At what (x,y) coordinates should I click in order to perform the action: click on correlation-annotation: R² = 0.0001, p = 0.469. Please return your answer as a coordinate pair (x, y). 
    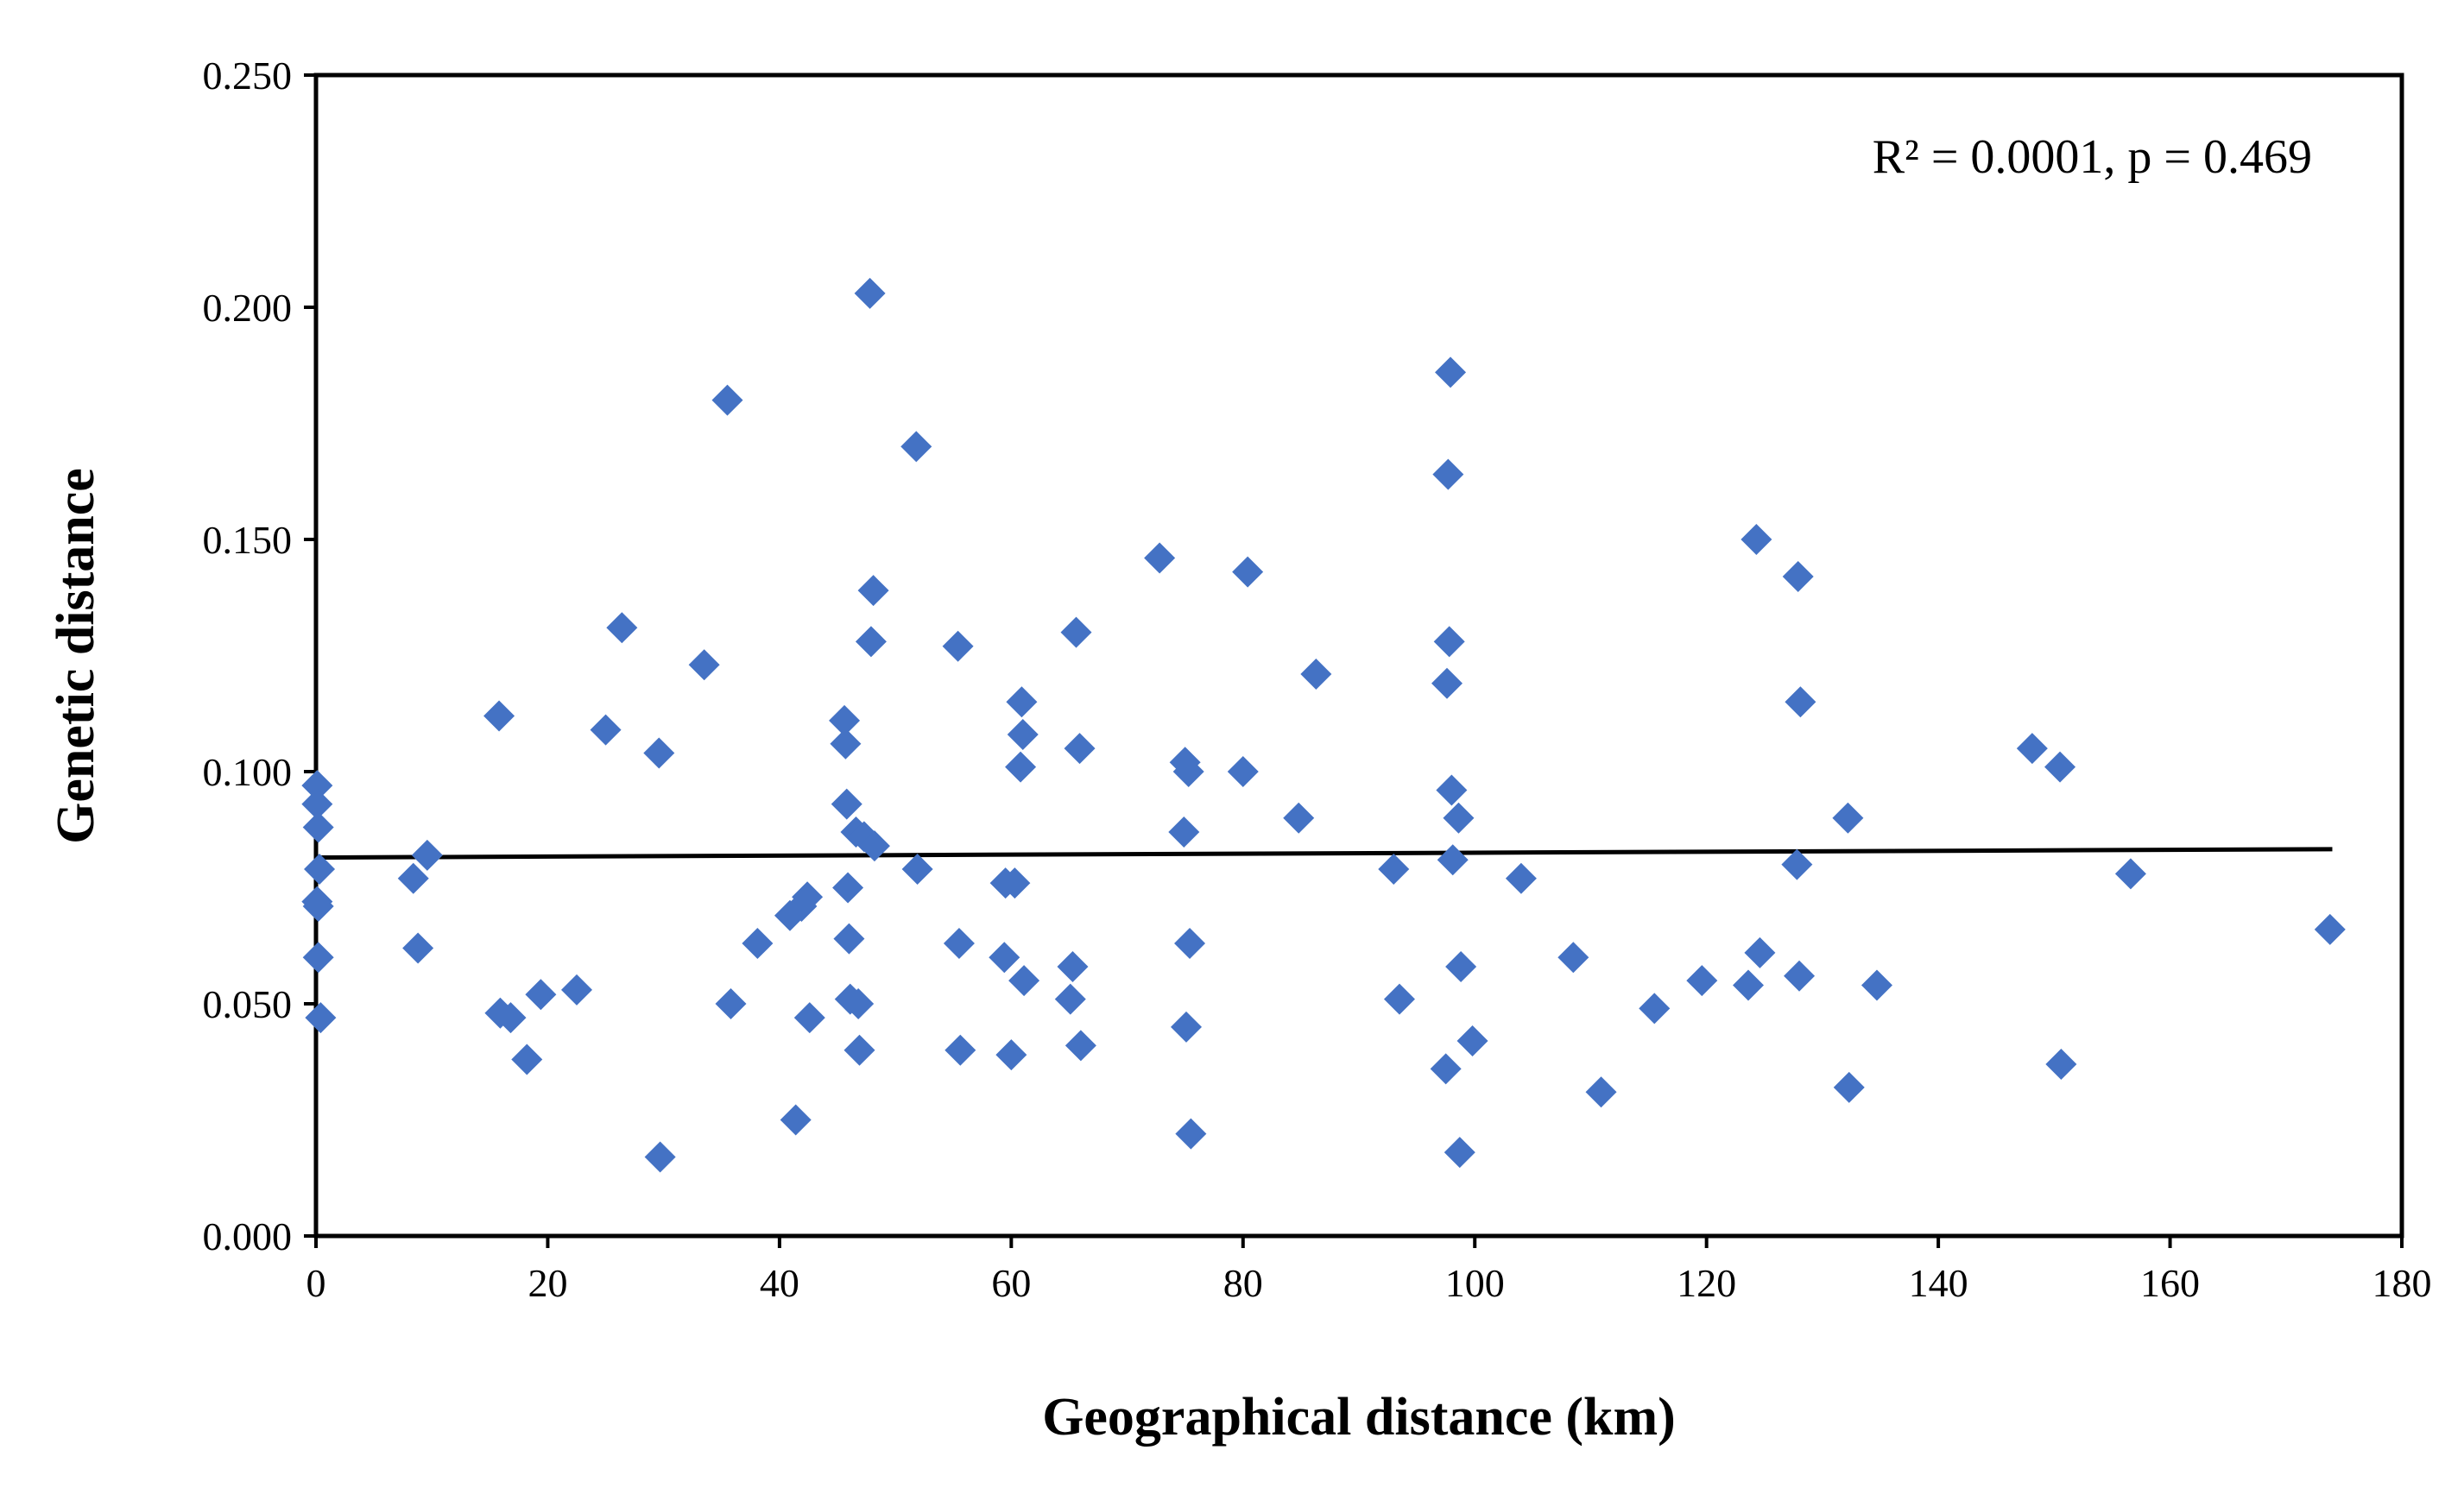
    Looking at the image, I should click on (2092, 157).